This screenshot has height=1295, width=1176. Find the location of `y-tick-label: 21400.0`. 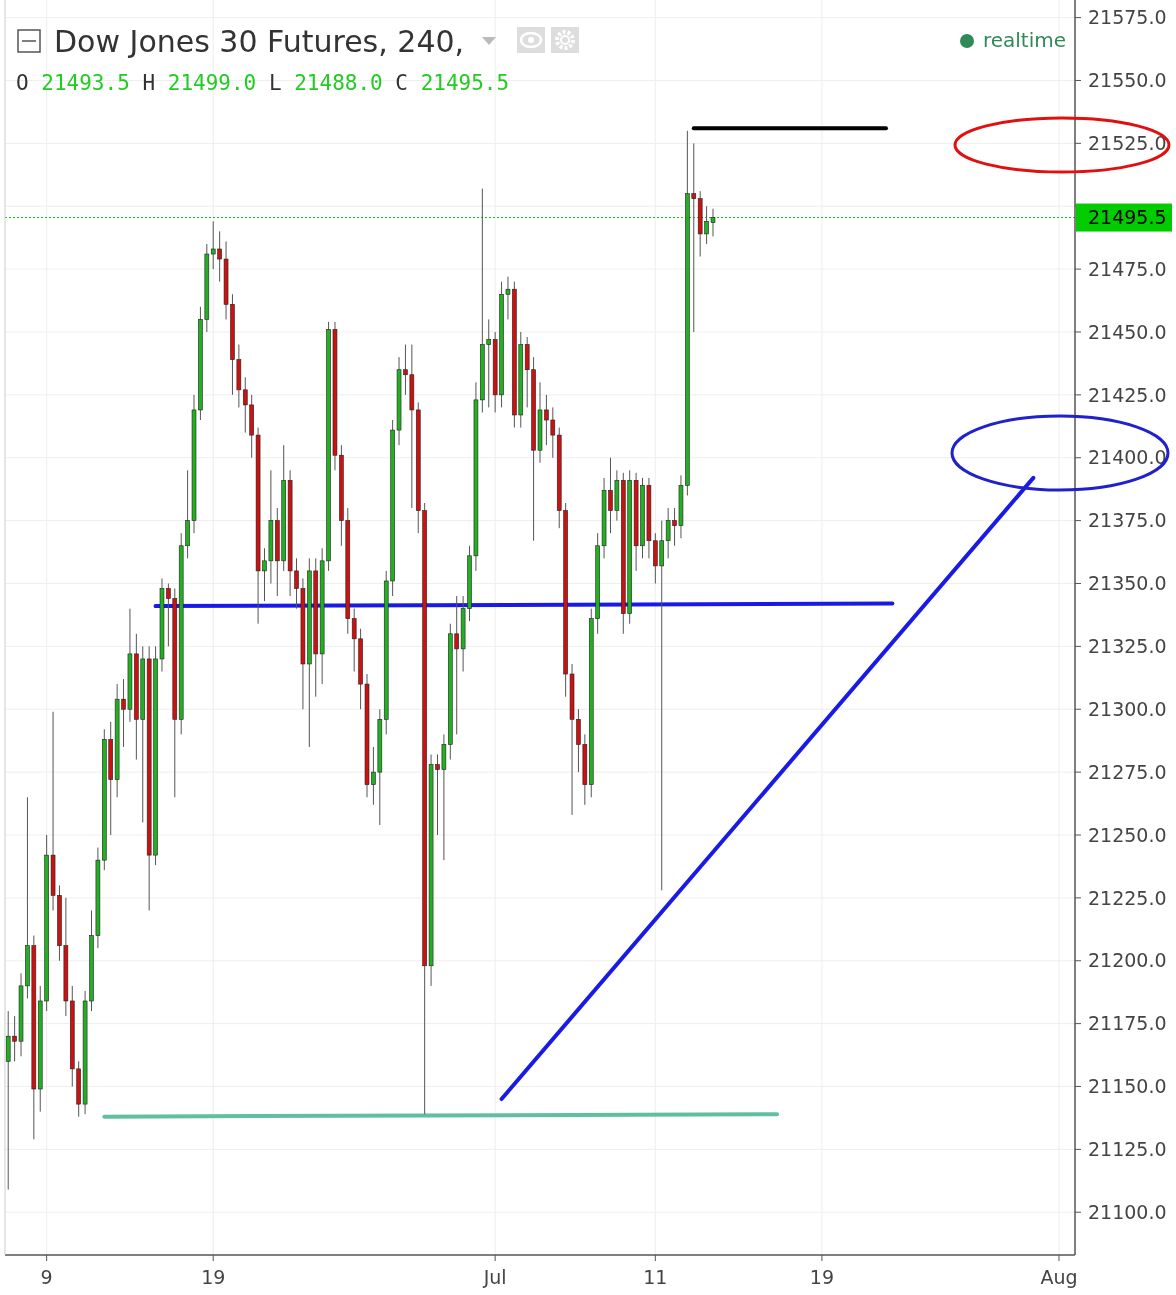

y-tick-label: 21400.0 is located at coordinates (1127, 457).